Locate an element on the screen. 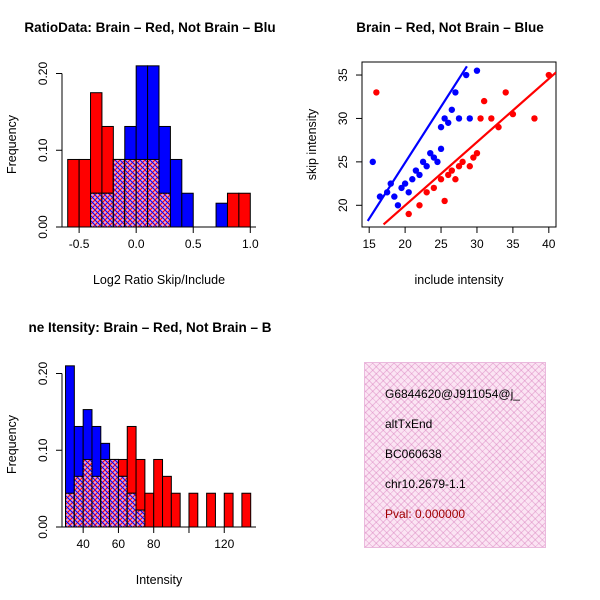  series-brain is located at coordinates (464, 148).